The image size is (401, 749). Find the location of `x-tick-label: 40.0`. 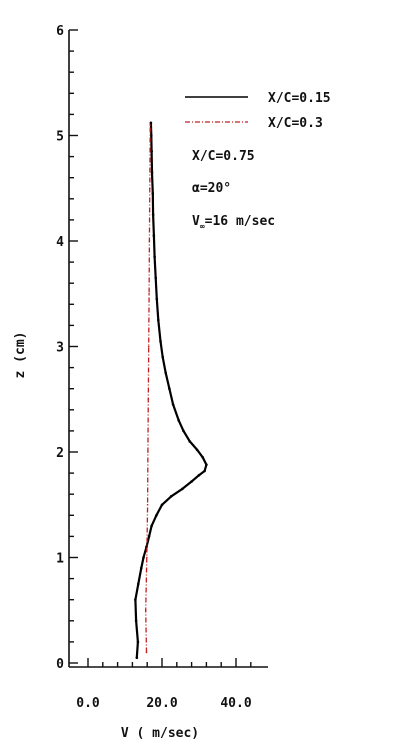

x-tick-label: 40.0 is located at coordinates (235, 703).